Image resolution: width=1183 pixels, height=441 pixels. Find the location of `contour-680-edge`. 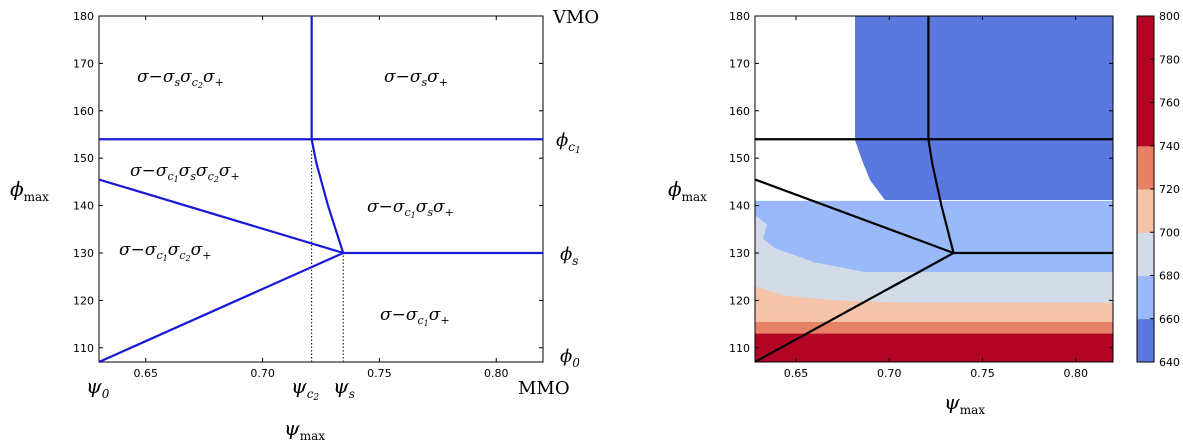

contour-680-edge is located at coordinates (934, 246).